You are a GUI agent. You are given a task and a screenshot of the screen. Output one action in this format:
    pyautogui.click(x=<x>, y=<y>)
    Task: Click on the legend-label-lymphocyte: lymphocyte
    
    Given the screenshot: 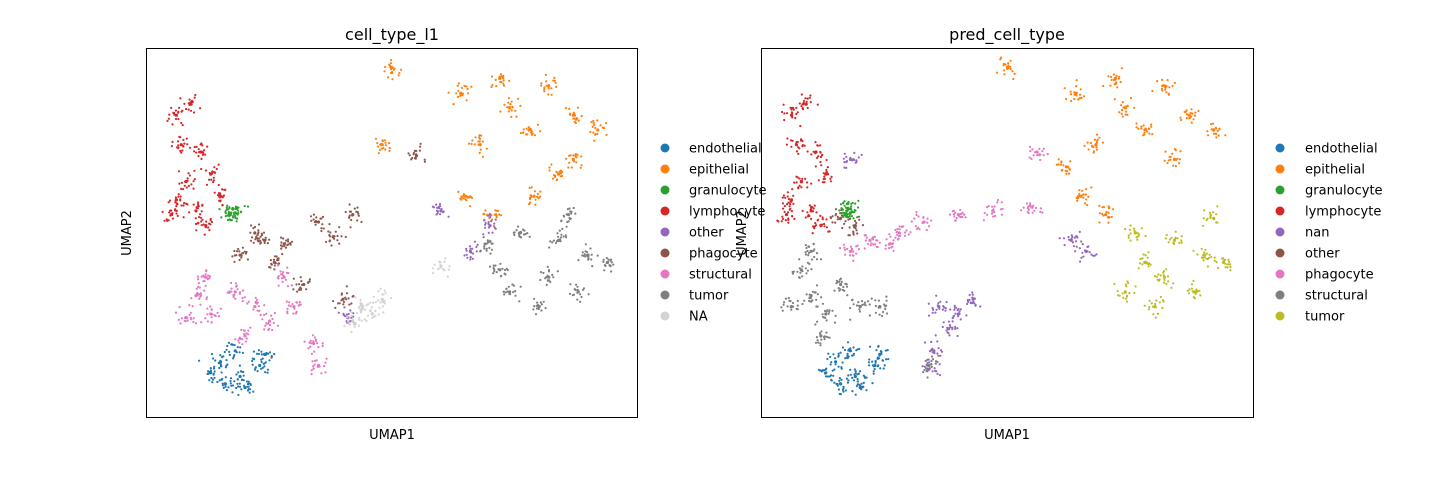 What is the action you would take?
    pyautogui.click(x=727, y=212)
    